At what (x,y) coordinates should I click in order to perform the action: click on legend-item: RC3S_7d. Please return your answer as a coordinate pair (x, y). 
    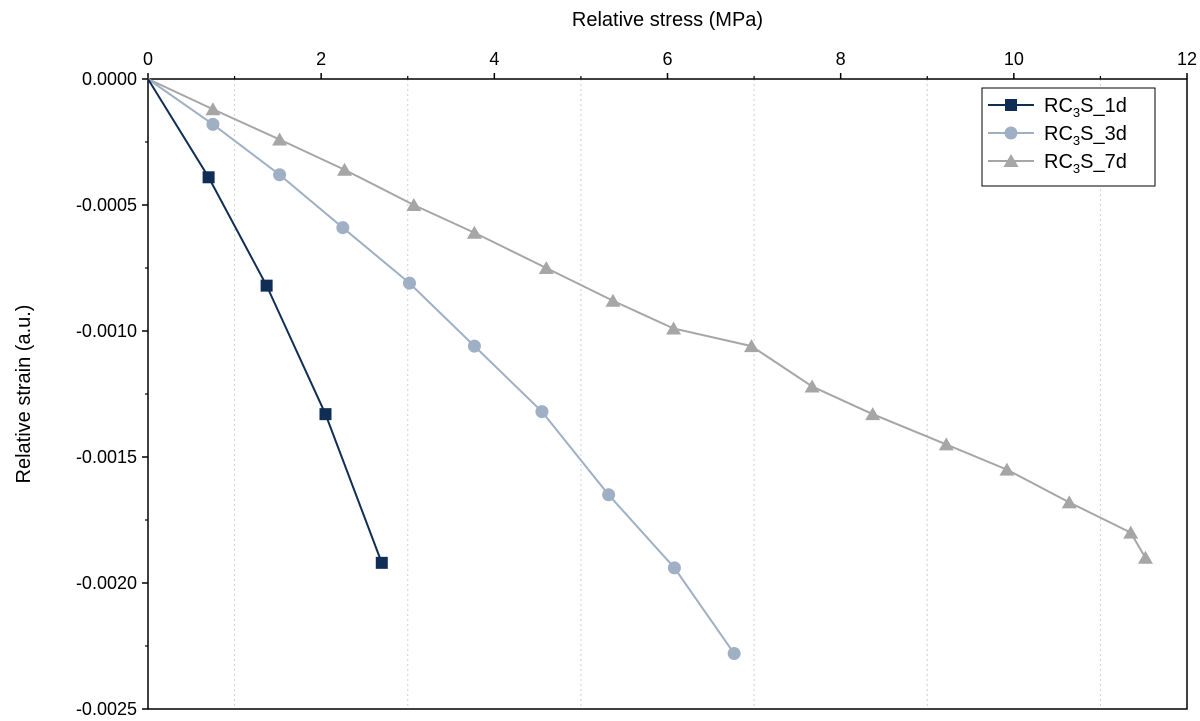
    Looking at the image, I should click on (1057, 163).